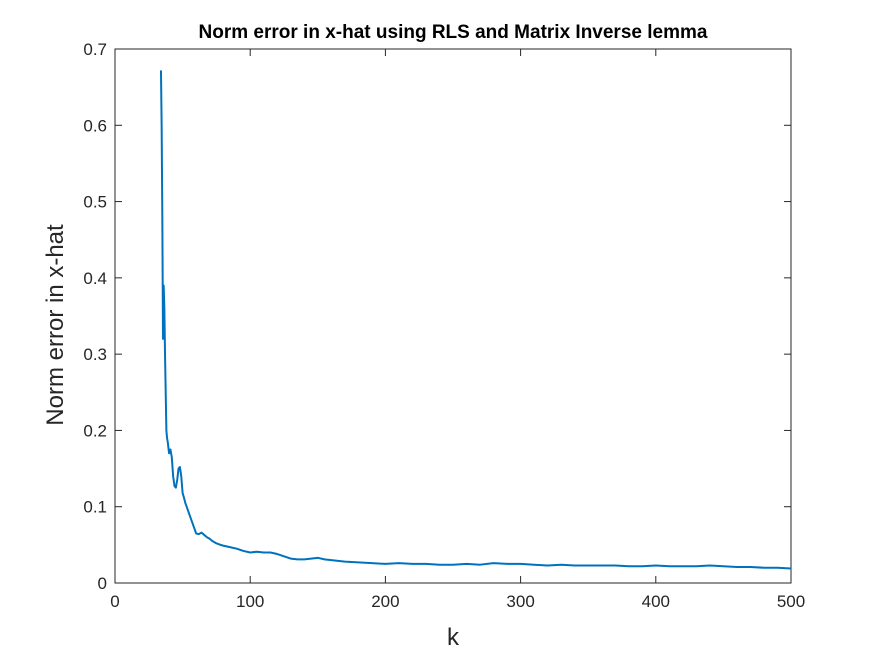 The width and height of the screenshot is (875, 656). Describe the element at coordinates (520, 601) in the screenshot. I see `x-tick-label: 300` at that location.